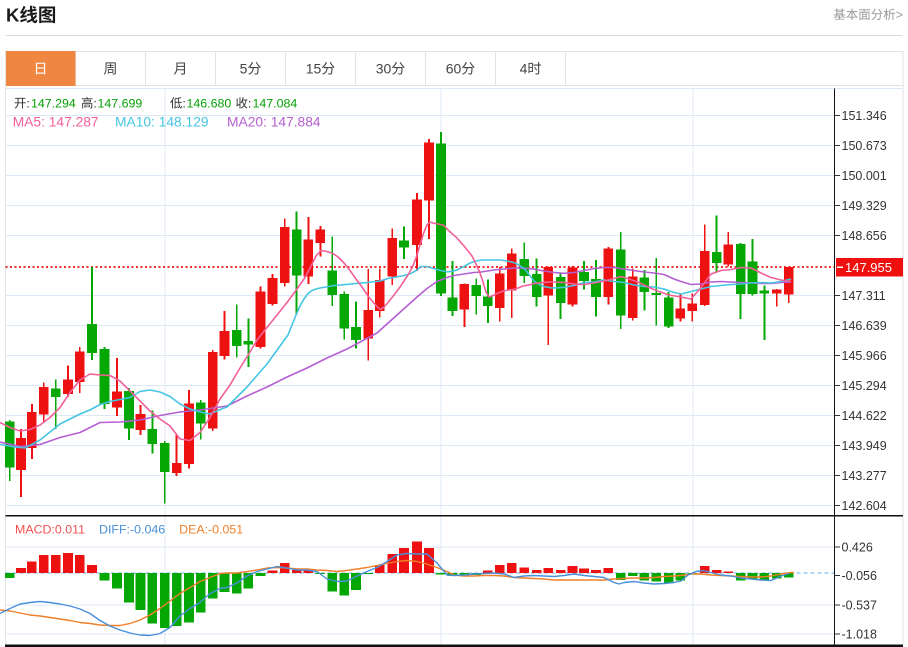 This screenshot has height=647, width=908. What do you see at coordinates (181, 69) in the screenshot?
I see `svg-text: 月` at bounding box center [181, 69].